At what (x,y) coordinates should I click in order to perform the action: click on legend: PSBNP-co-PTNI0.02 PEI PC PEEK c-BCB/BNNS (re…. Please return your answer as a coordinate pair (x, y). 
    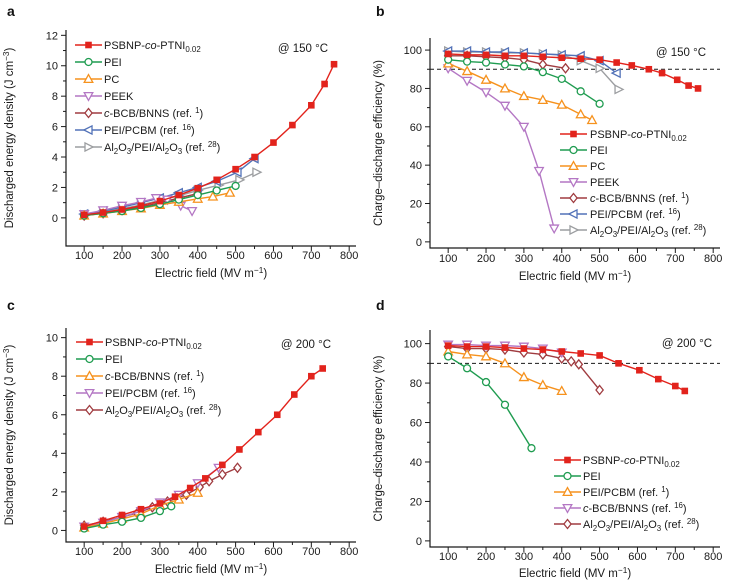
    Looking at the image, I should click on (633, 184).